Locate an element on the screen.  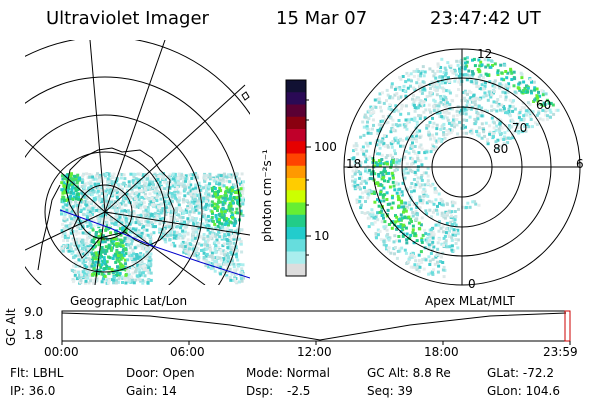
timeline-axis-label: GC Alt is located at coordinates (11, 327).